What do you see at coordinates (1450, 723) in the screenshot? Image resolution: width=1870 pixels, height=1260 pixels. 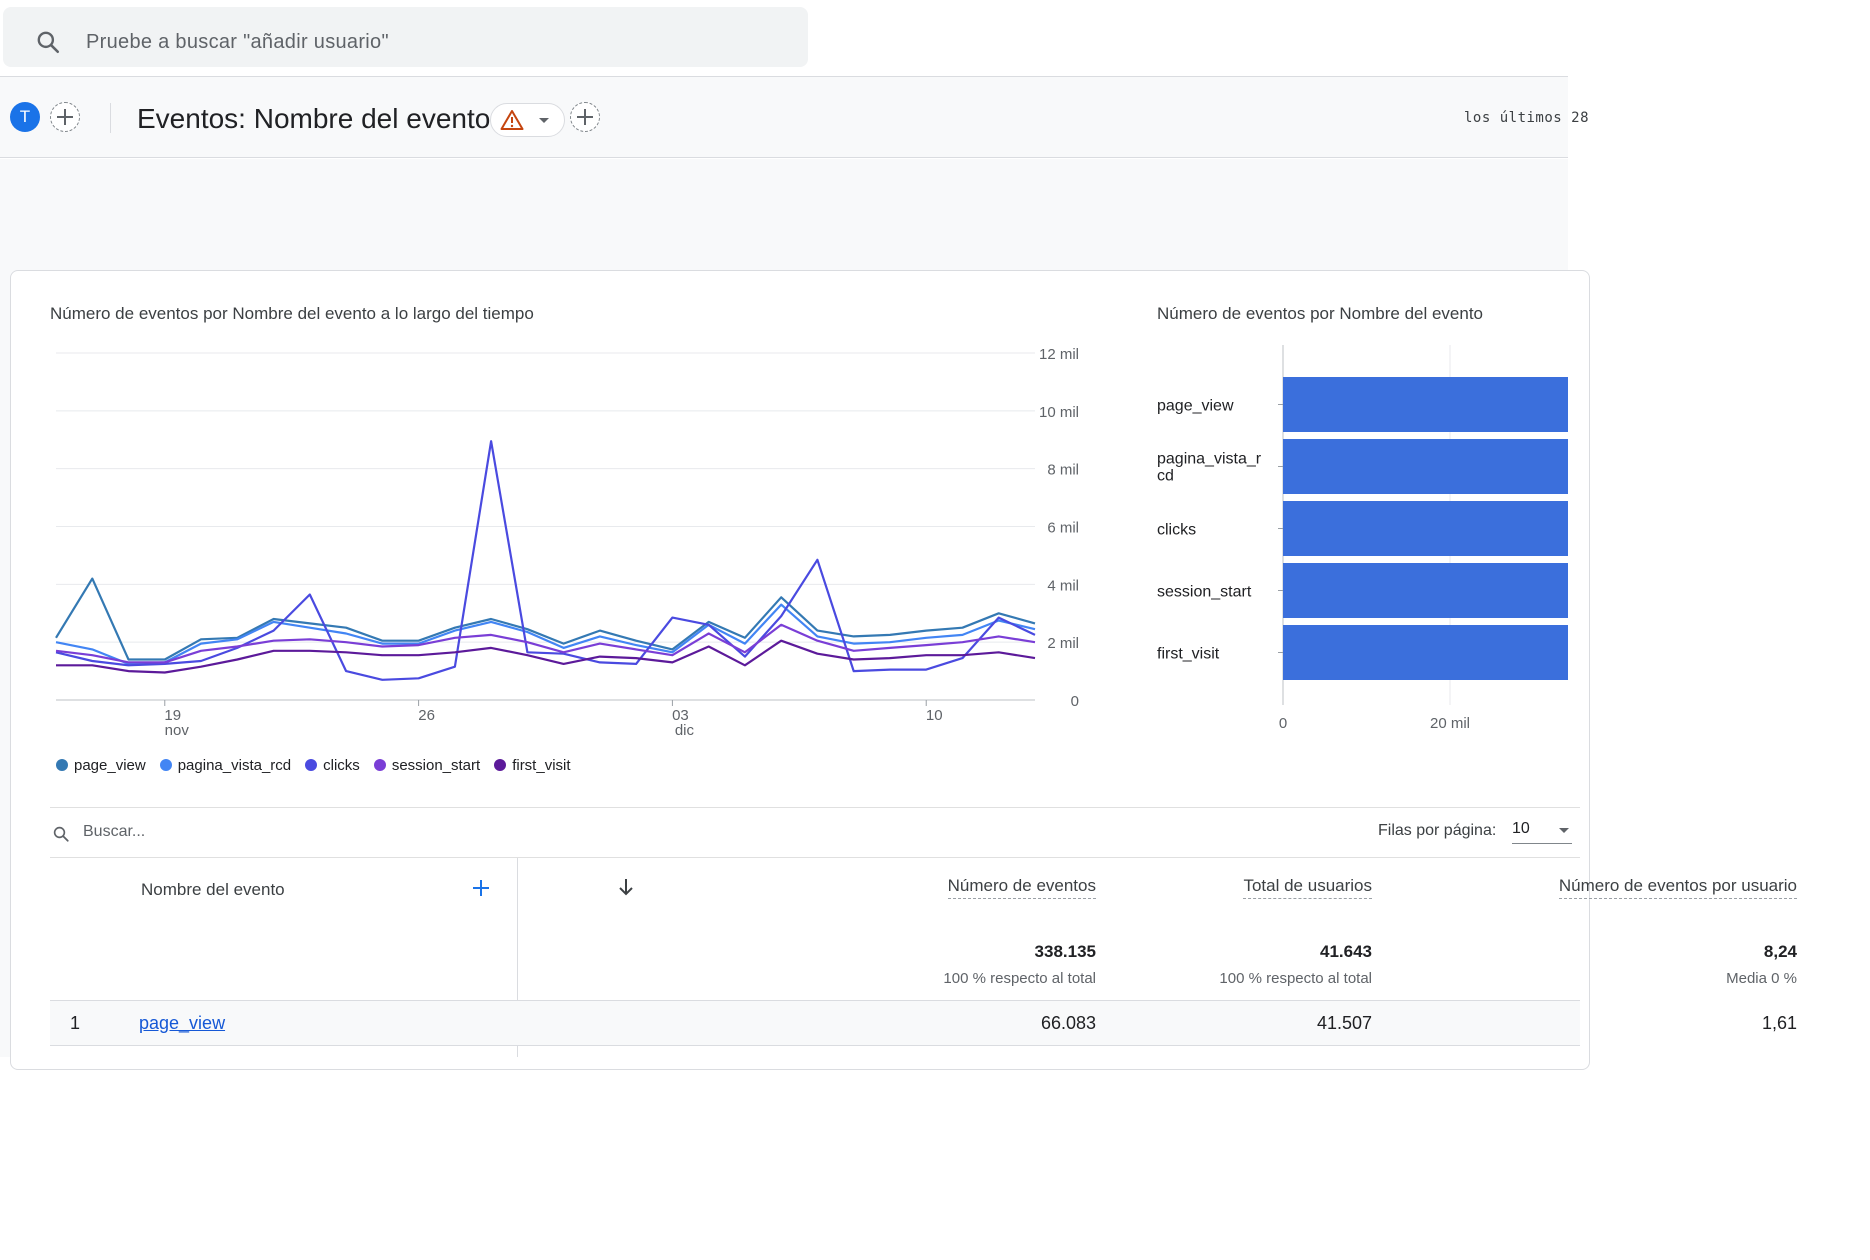 I see `x-tick-label: 20 mil` at bounding box center [1450, 723].